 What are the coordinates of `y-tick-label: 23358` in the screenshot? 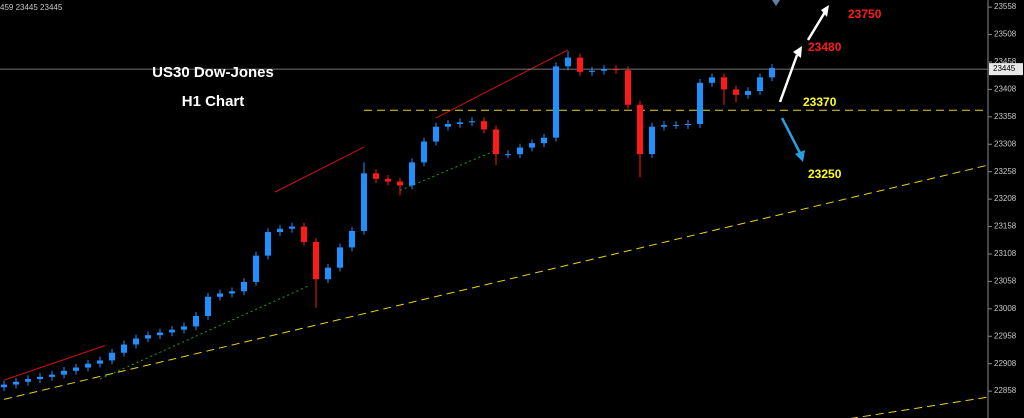 It's located at (1005, 116).